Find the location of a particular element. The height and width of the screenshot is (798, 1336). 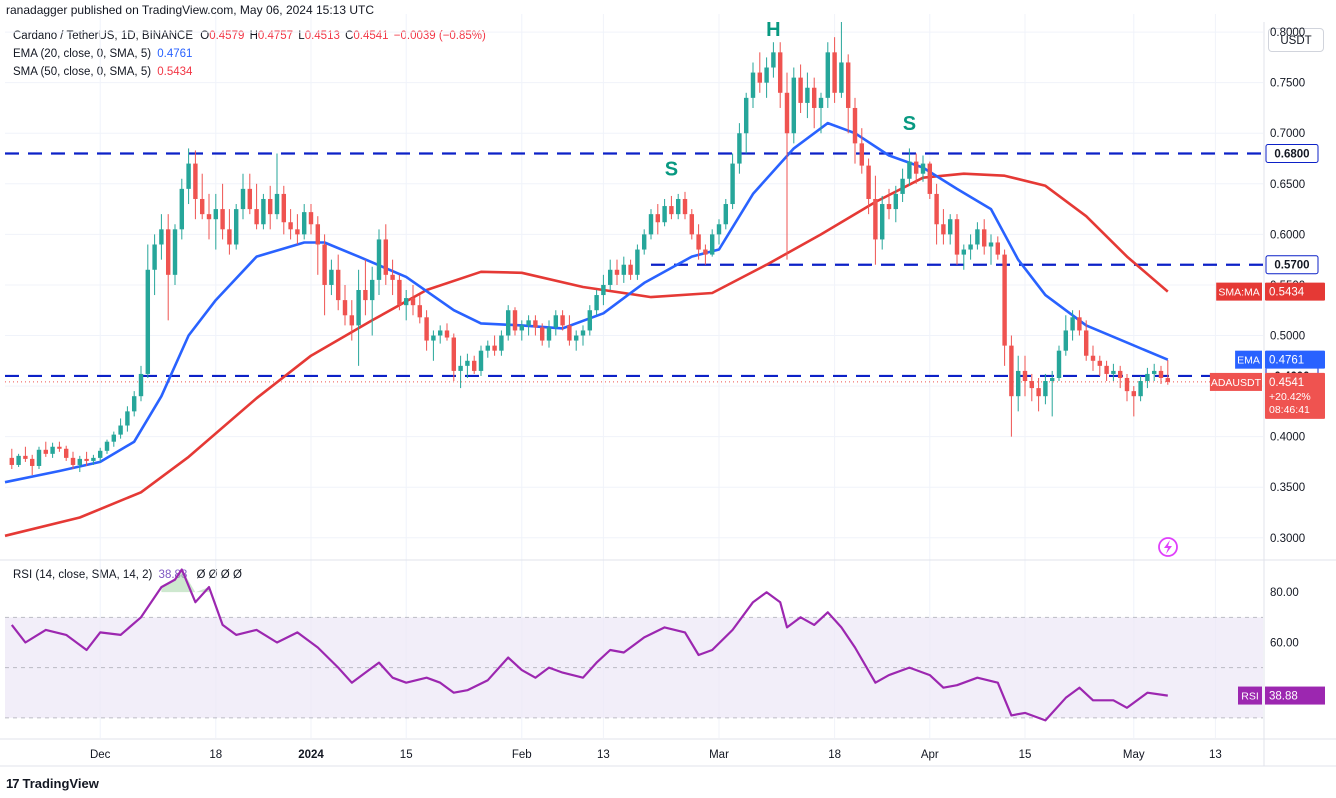

rsi-extra-values: Ø Ø Ø Ø is located at coordinates (219, 575).